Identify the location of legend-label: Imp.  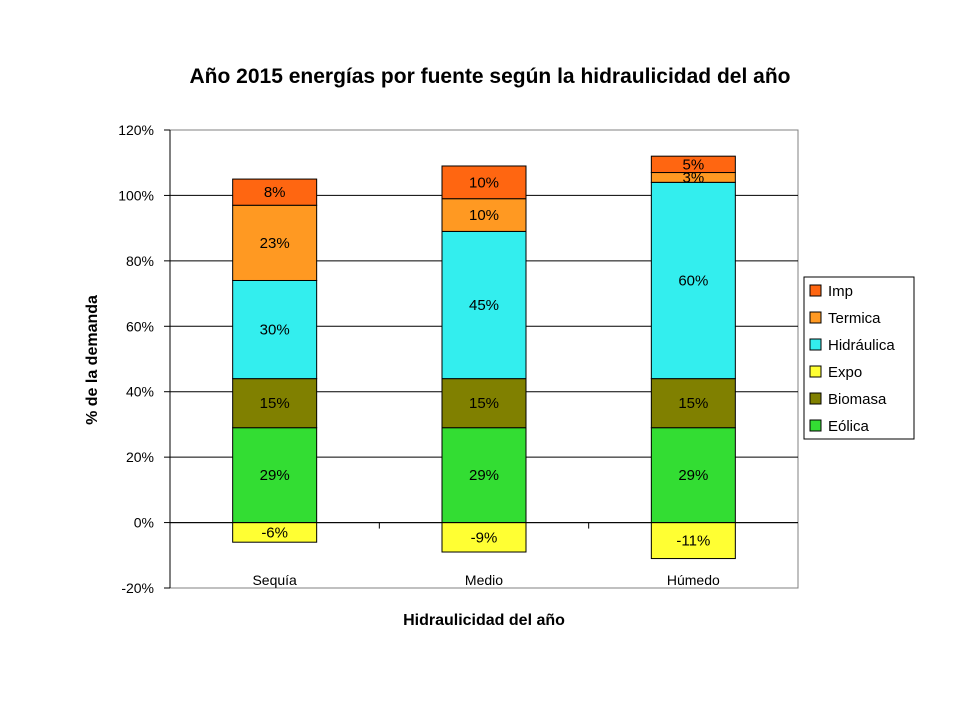
(840, 291).